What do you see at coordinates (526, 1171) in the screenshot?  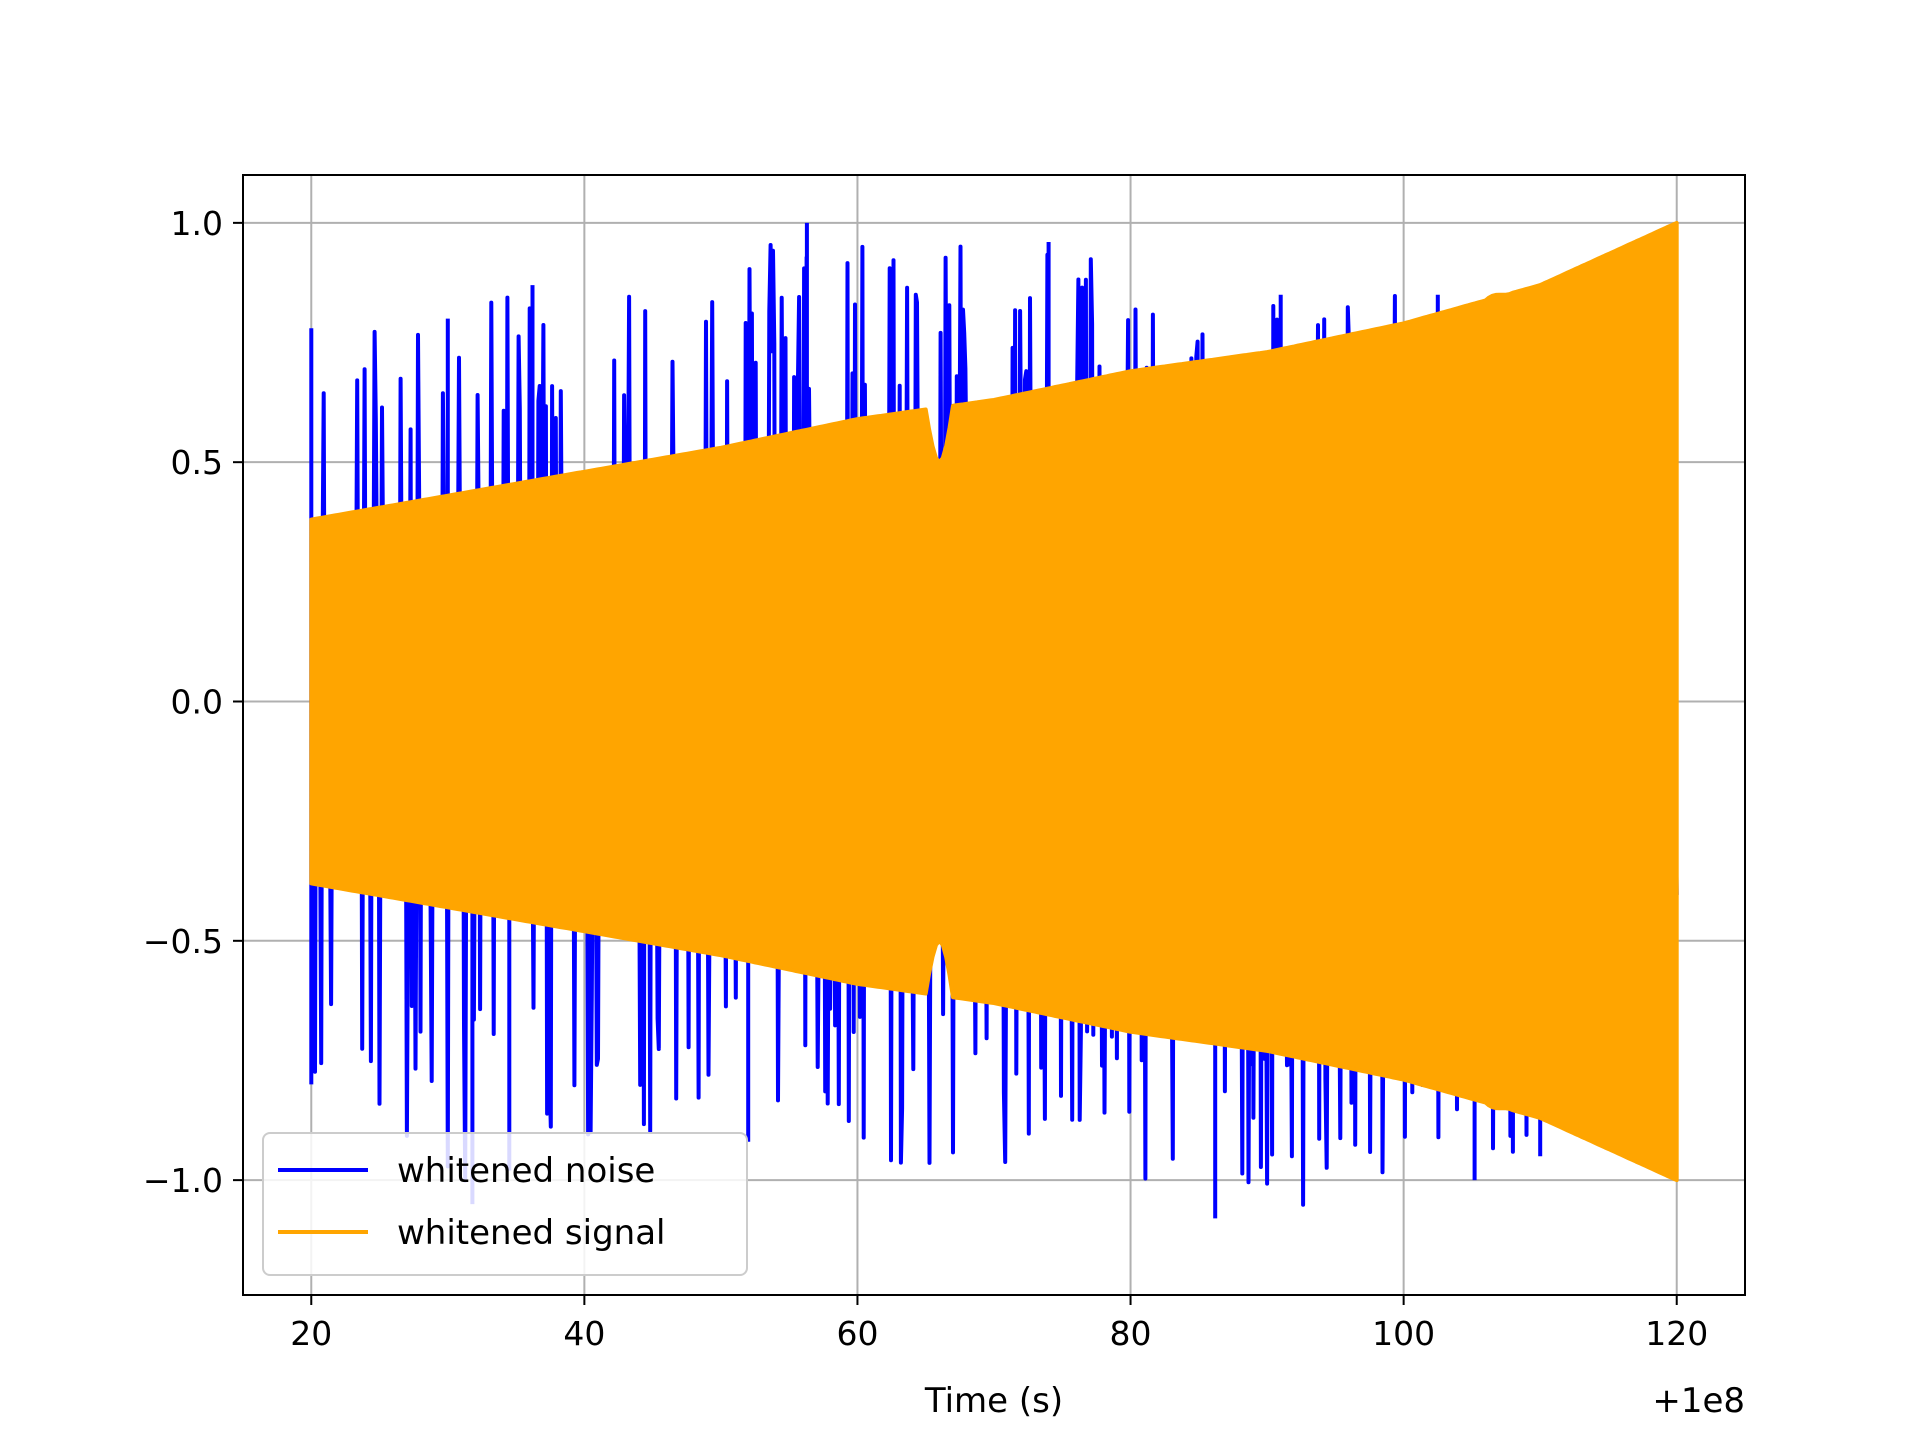 I see `legend-label-noise: whitened noise` at bounding box center [526, 1171].